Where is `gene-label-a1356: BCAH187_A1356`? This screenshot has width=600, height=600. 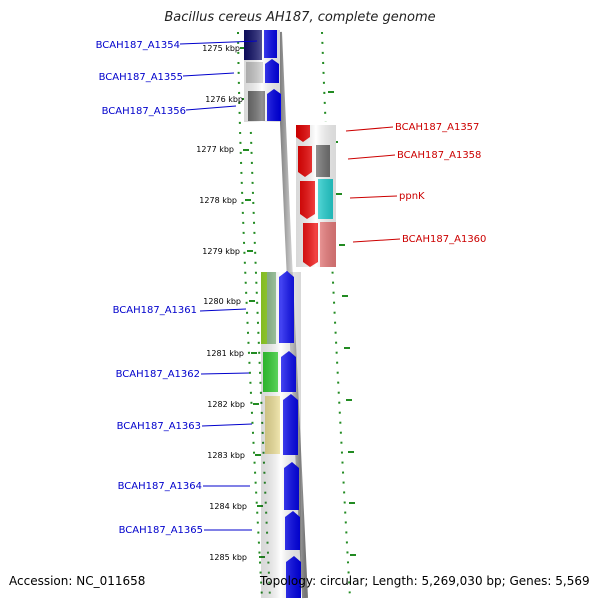 gene-label-a1356: BCAH187_A1356 is located at coordinates (144, 111).